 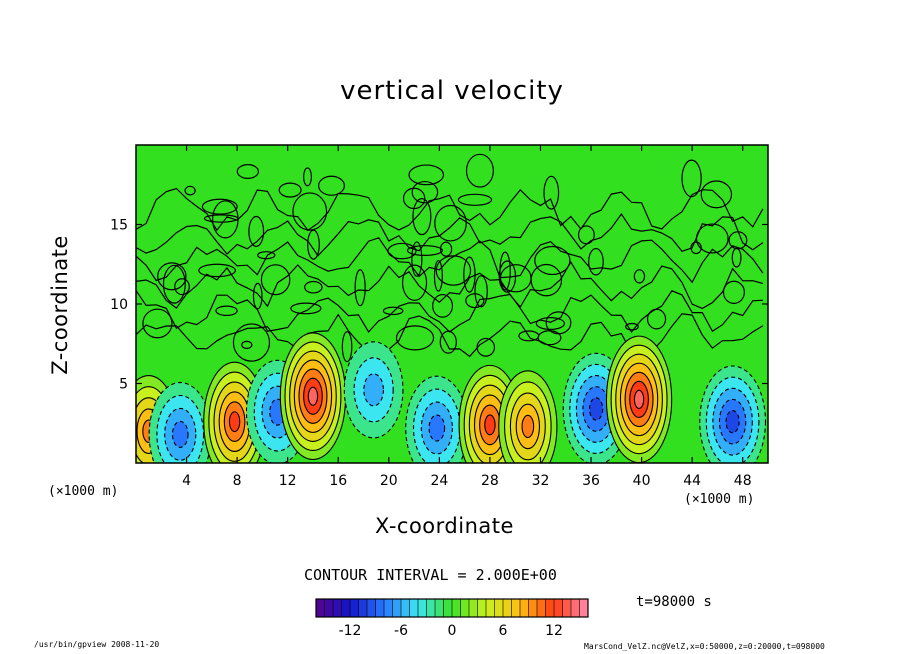 I want to click on x-tick-label: 4, so click(x=186, y=481).